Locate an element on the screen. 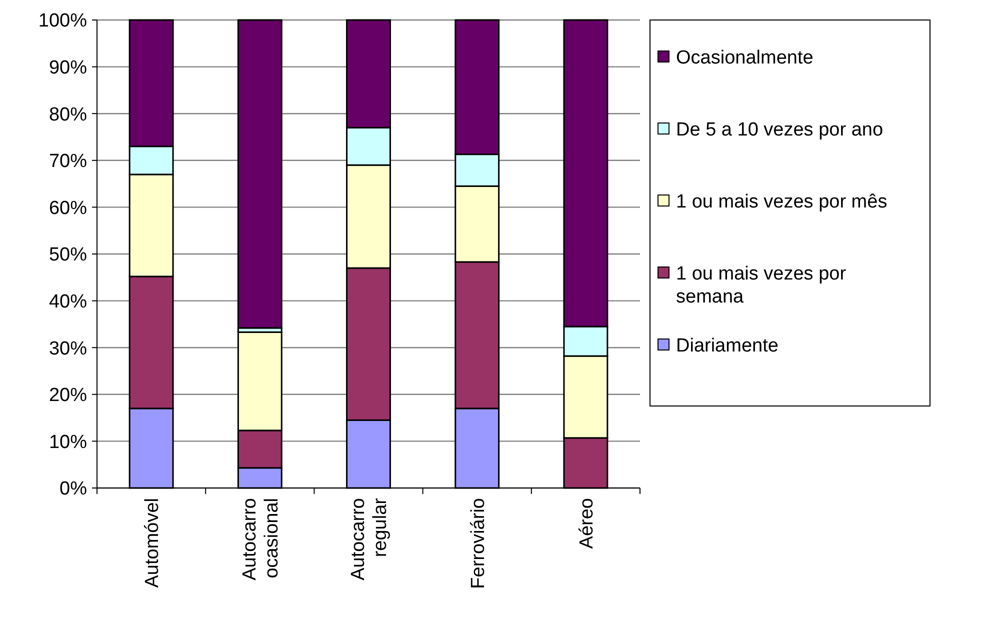 Image resolution: width=985 pixels, height=631 pixels. y-tick-label: 40% is located at coordinates (68, 301).